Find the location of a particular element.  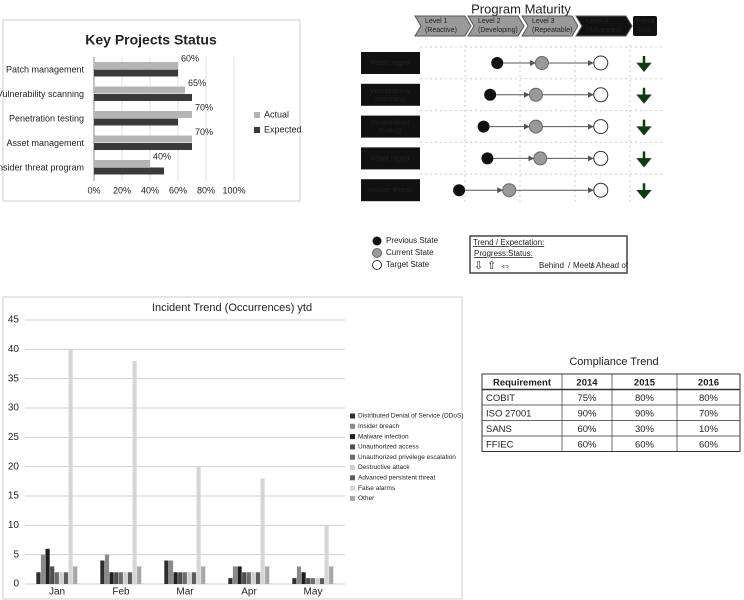

legend-label: Other is located at coordinates (366, 498).